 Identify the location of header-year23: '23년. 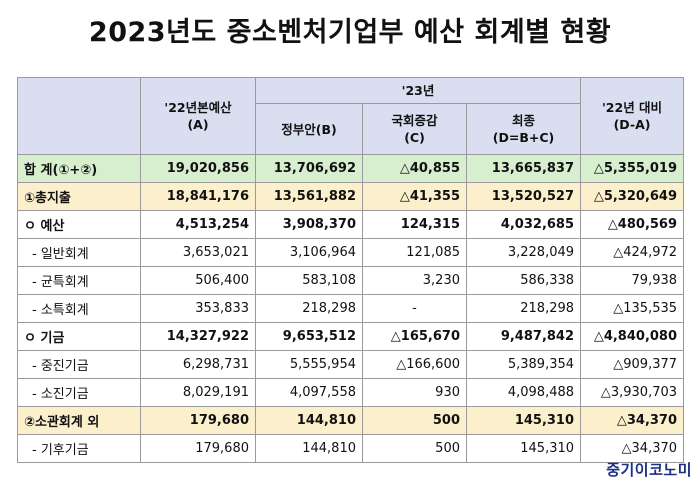
(418, 90).